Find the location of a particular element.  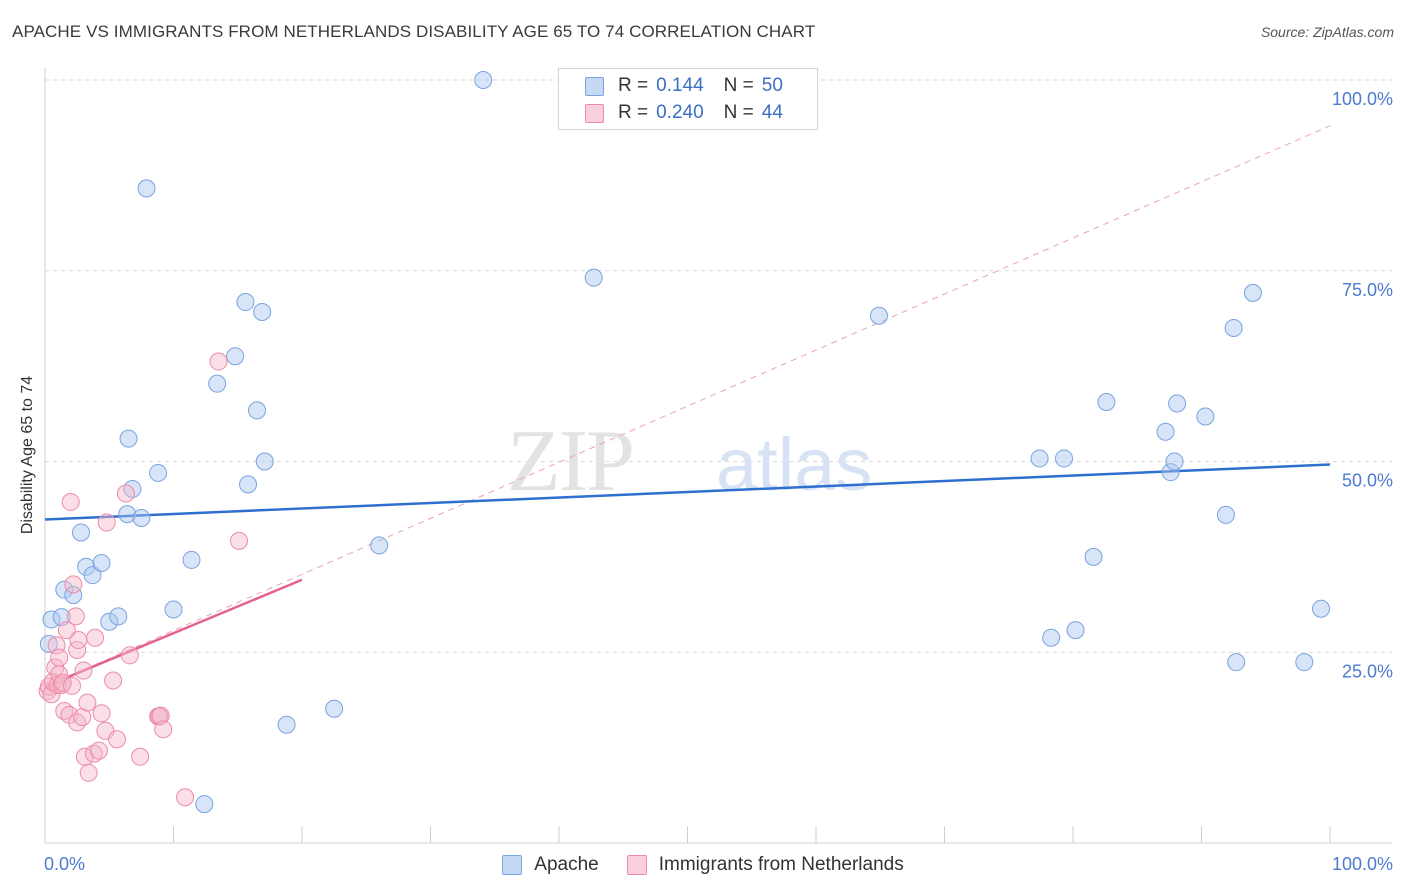

y-tick-label: 25.0% is located at coordinates (1367, 671).